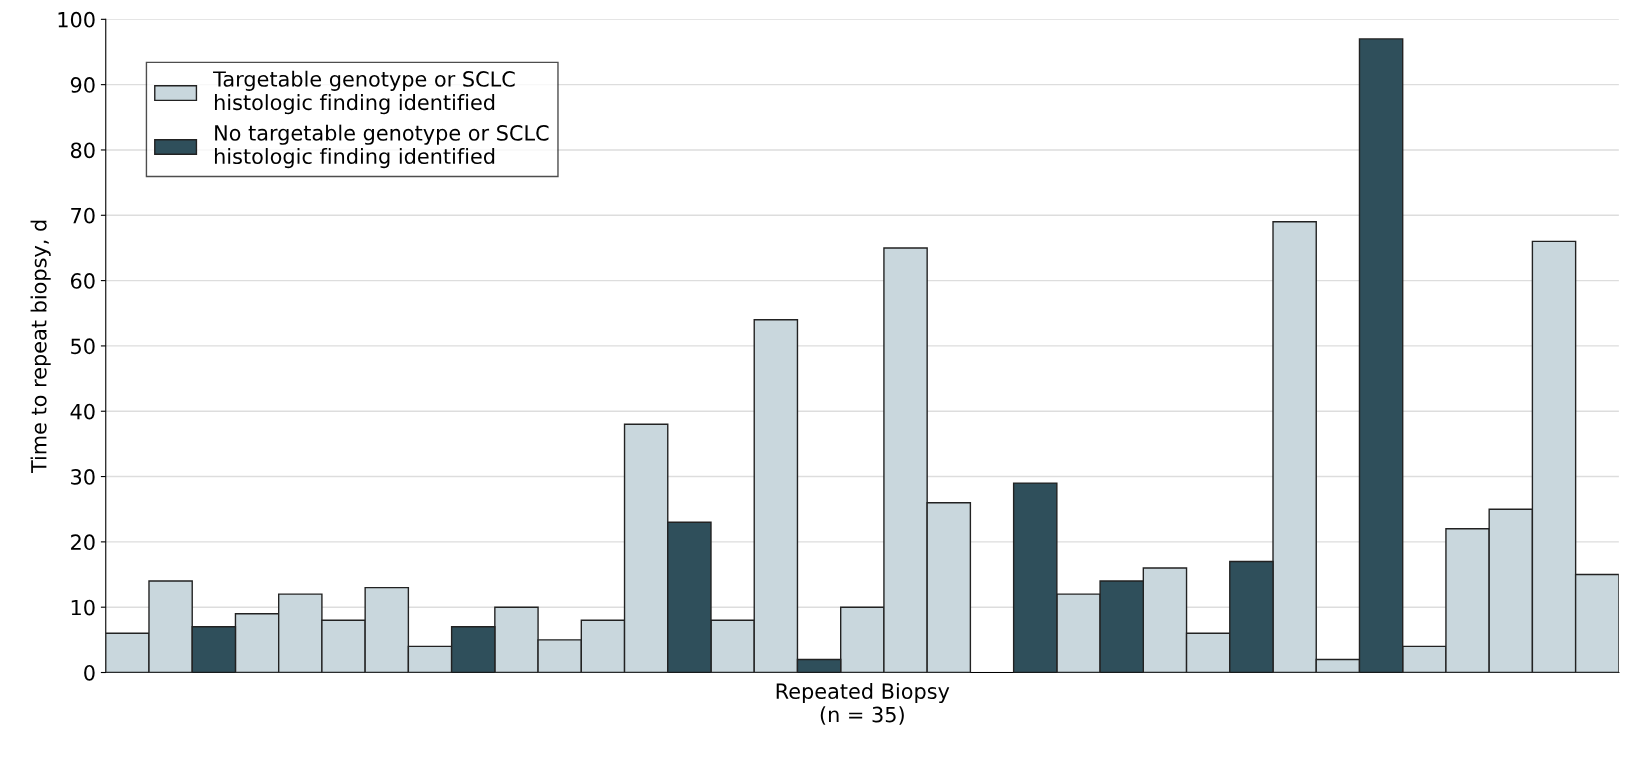 This screenshot has height=773, width=1627. I want to click on x-axis-title: Repeated Biopsy (n = 35), so click(863, 703).